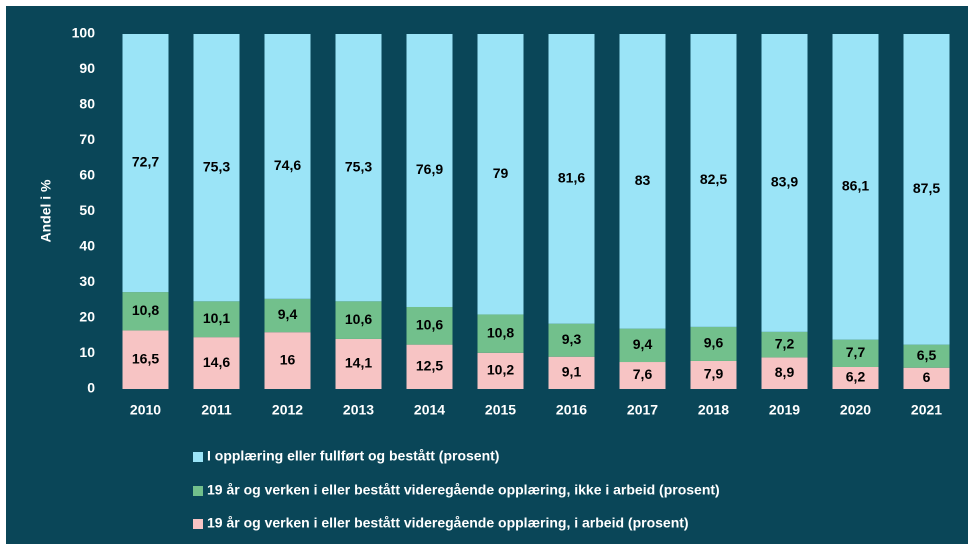 This screenshot has width=974, height=549. I want to click on data-label: 83, so click(643, 180).